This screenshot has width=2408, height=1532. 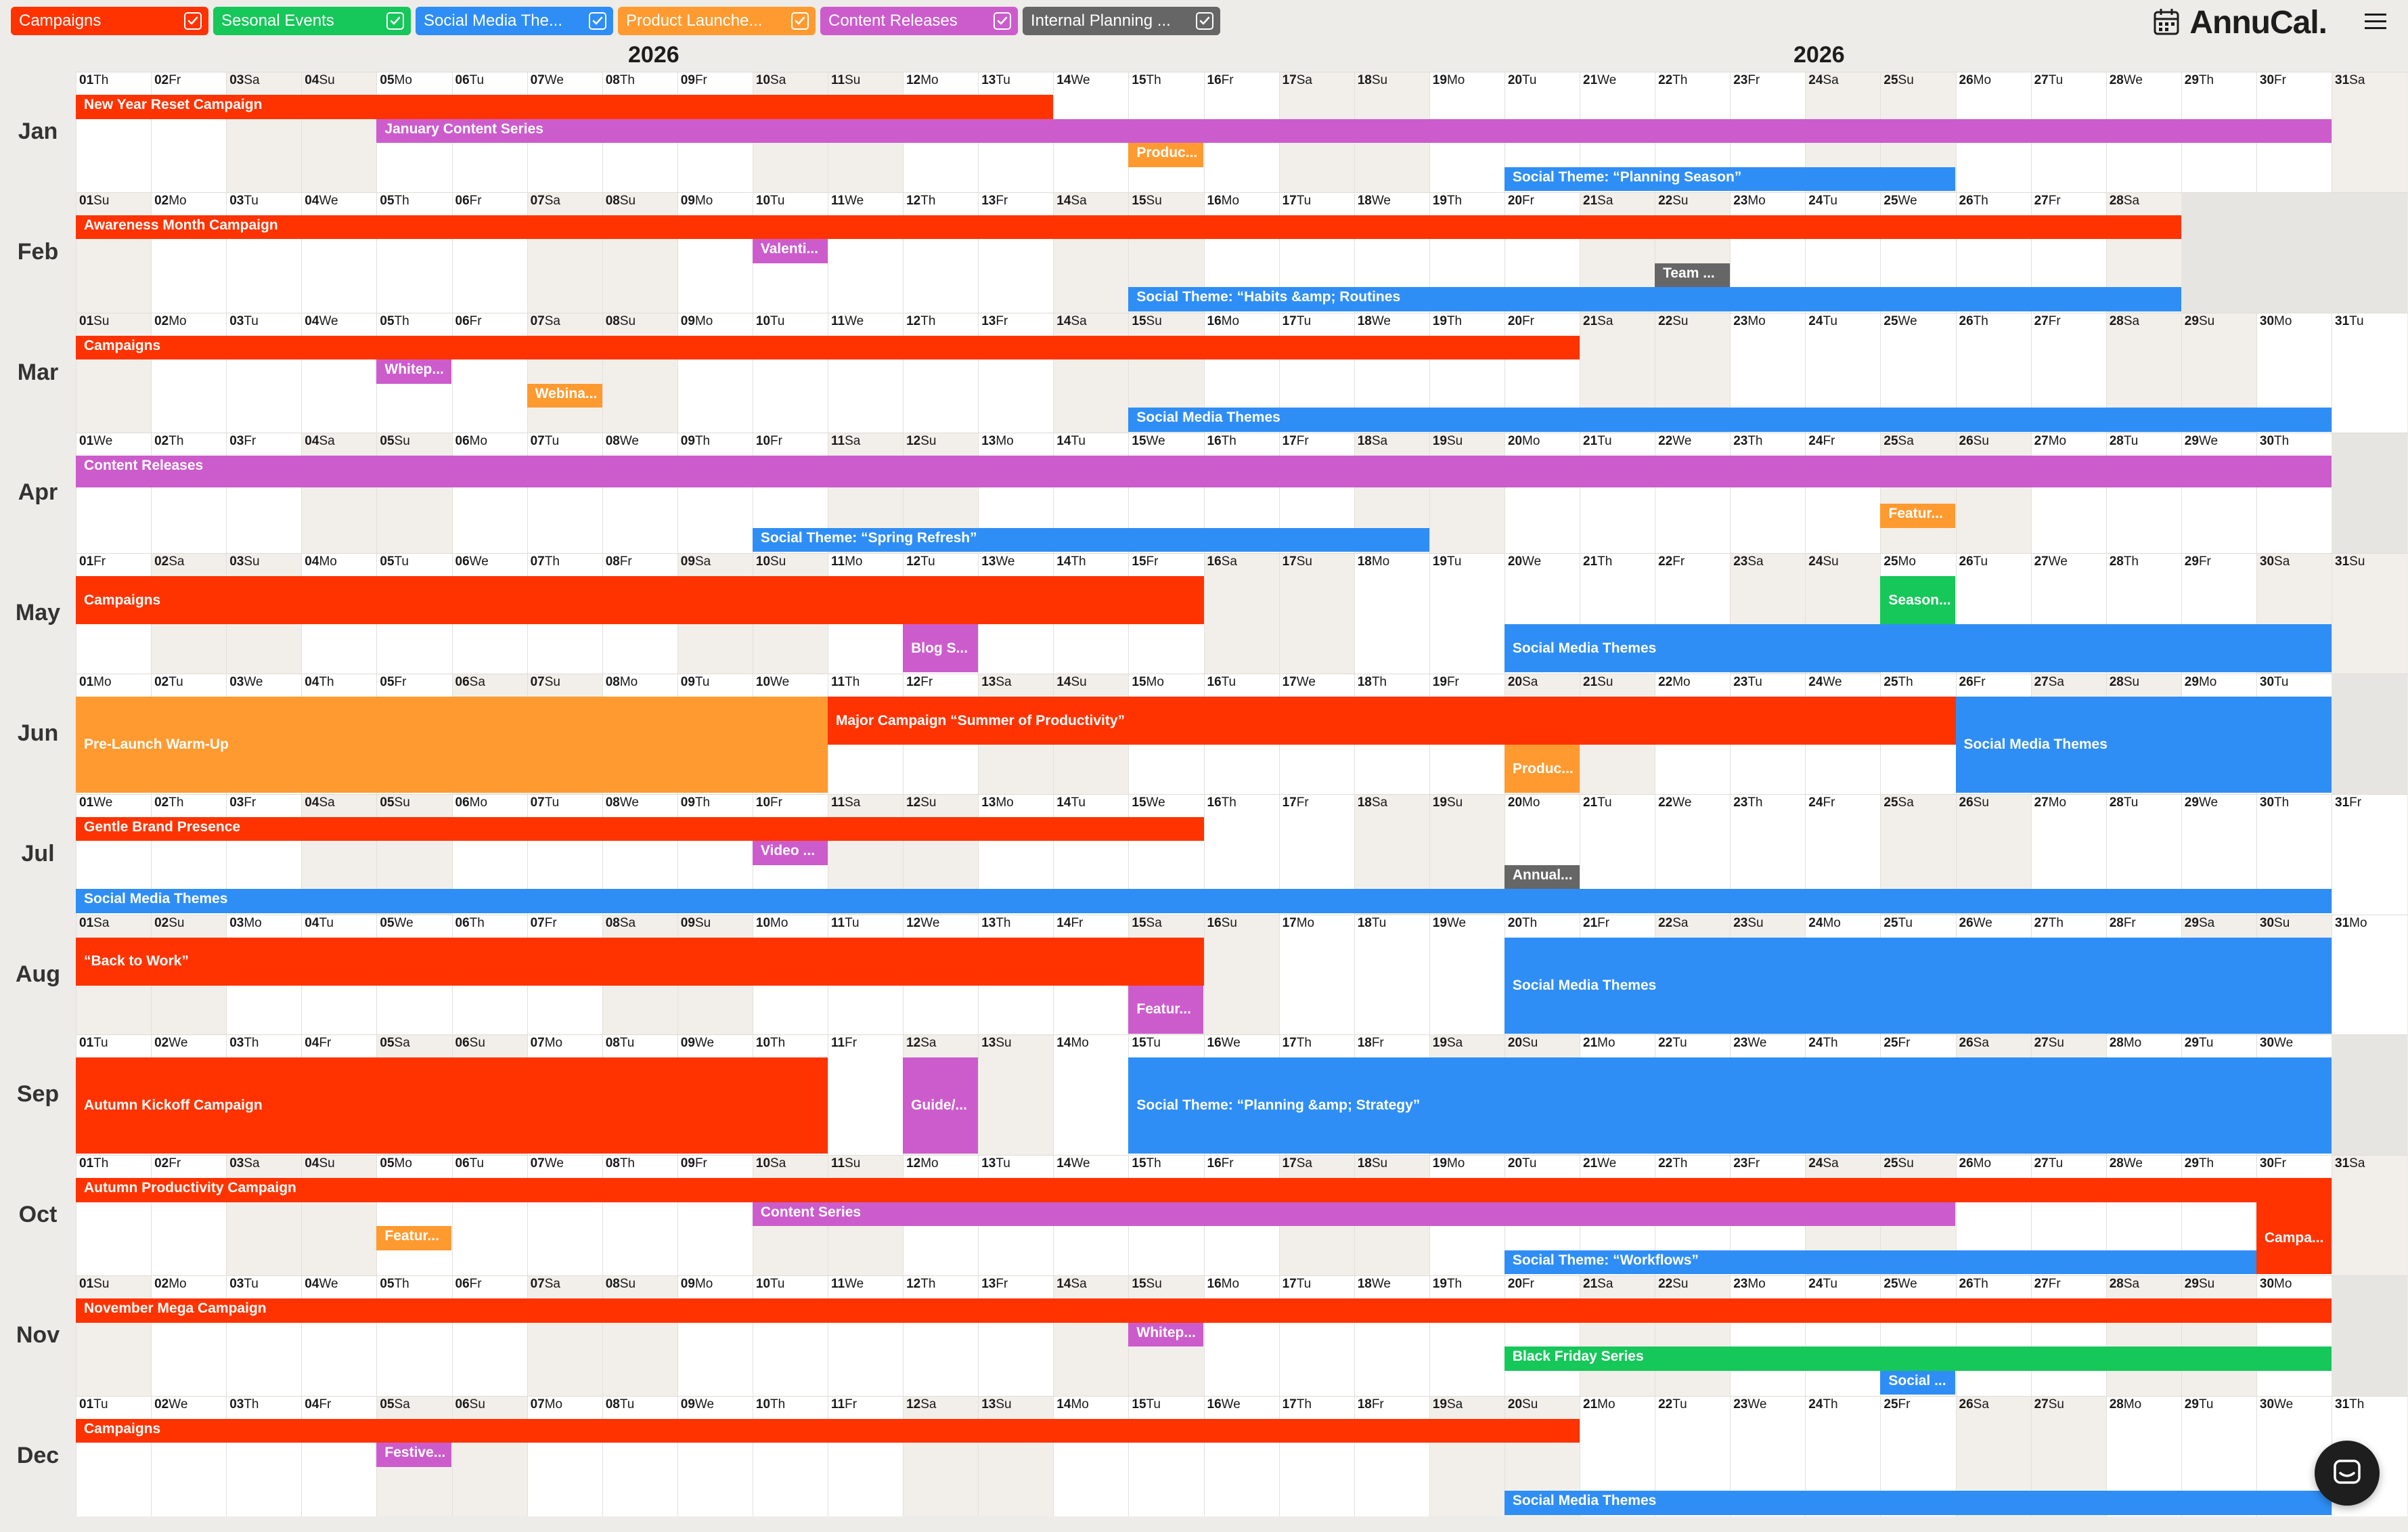 What do you see at coordinates (264, 132) in the screenshot?
I see `day-cell: 03Sa` at bounding box center [264, 132].